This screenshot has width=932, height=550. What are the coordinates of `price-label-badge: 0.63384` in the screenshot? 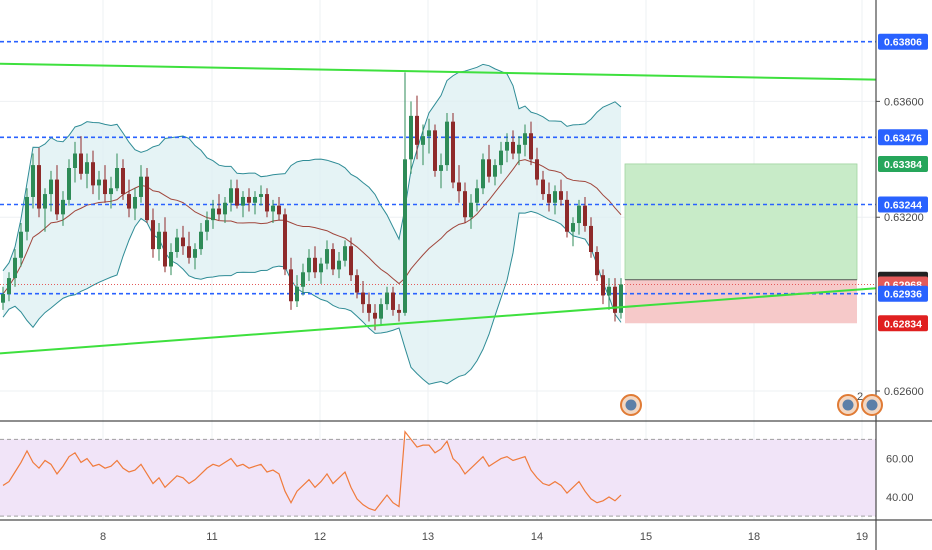 It's located at (903, 163).